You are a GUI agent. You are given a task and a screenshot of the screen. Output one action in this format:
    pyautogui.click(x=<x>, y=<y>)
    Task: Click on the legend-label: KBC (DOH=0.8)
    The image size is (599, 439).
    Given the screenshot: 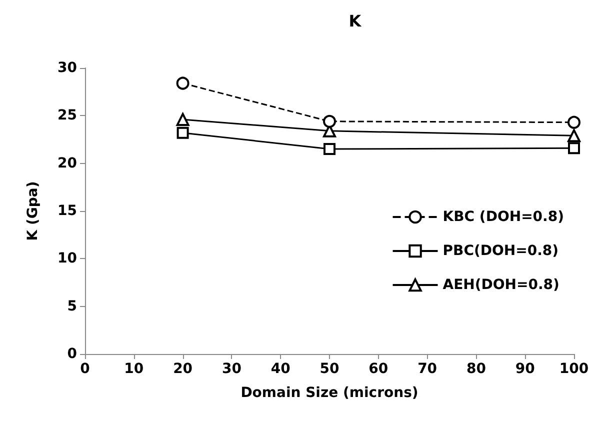 What is the action you would take?
    pyautogui.click(x=503, y=217)
    